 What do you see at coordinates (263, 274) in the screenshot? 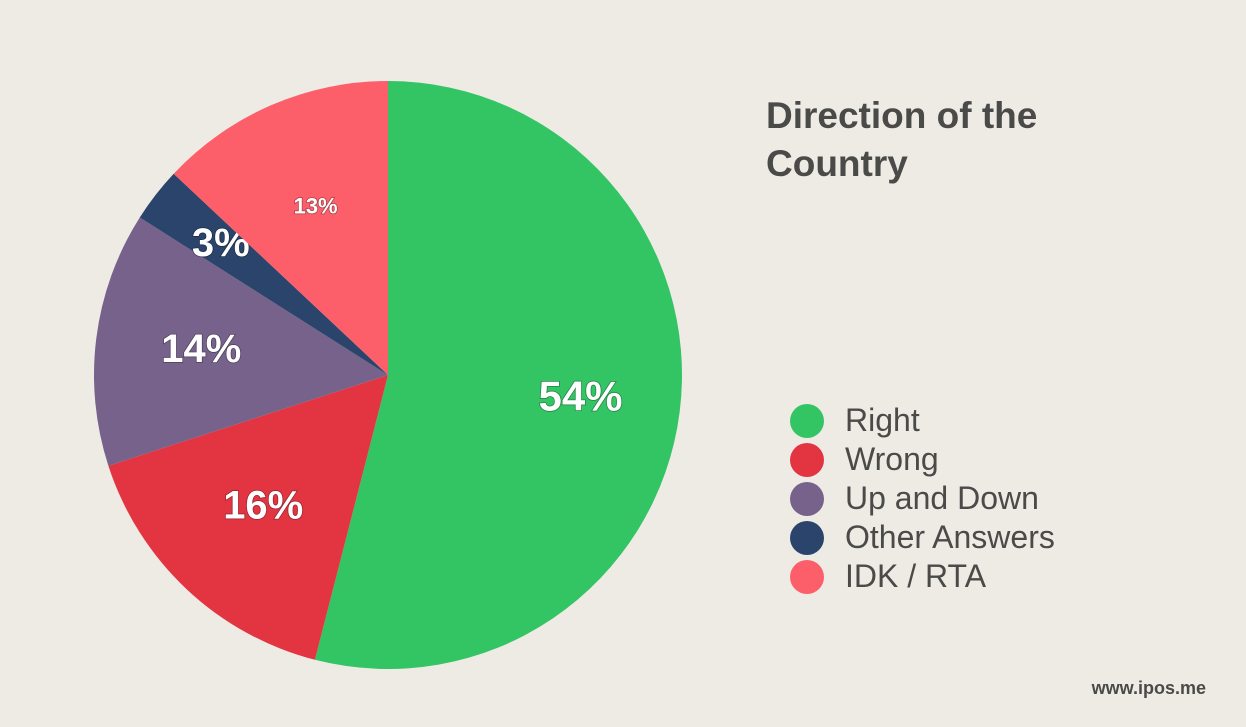
I see `pie-slice-other-answers` at bounding box center [263, 274].